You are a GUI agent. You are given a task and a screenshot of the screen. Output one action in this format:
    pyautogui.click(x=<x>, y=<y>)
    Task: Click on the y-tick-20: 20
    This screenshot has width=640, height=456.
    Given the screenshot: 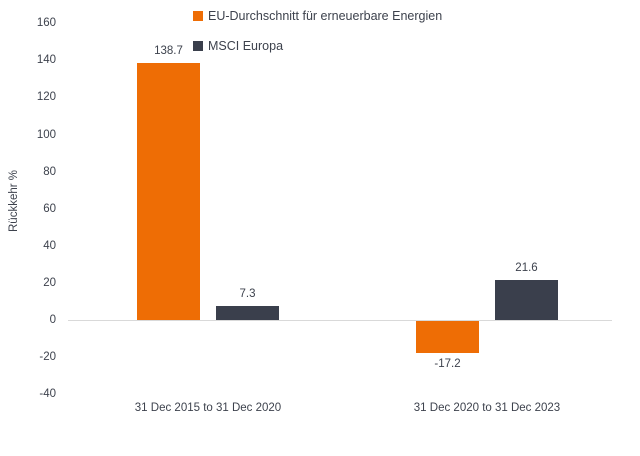 What is the action you would take?
    pyautogui.click(x=49, y=282)
    